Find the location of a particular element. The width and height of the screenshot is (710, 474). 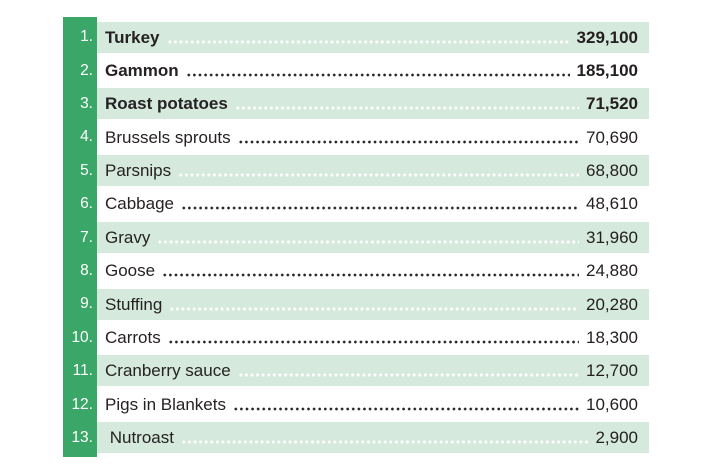

rank-number-rail is located at coordinates (80, 237).